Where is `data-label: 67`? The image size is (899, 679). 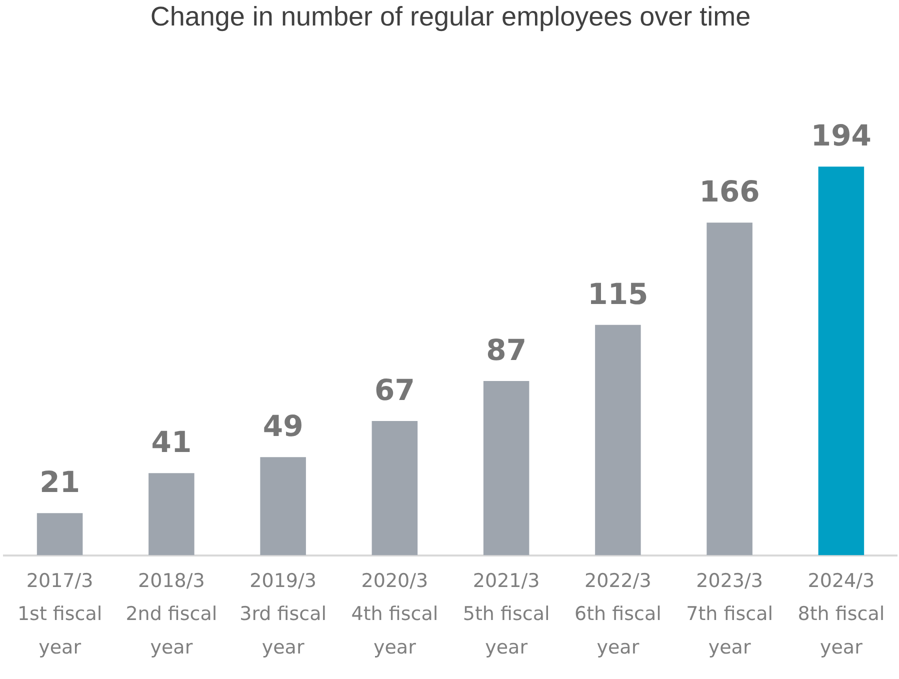
data-label: 67 is located at coordinates (394, 390).